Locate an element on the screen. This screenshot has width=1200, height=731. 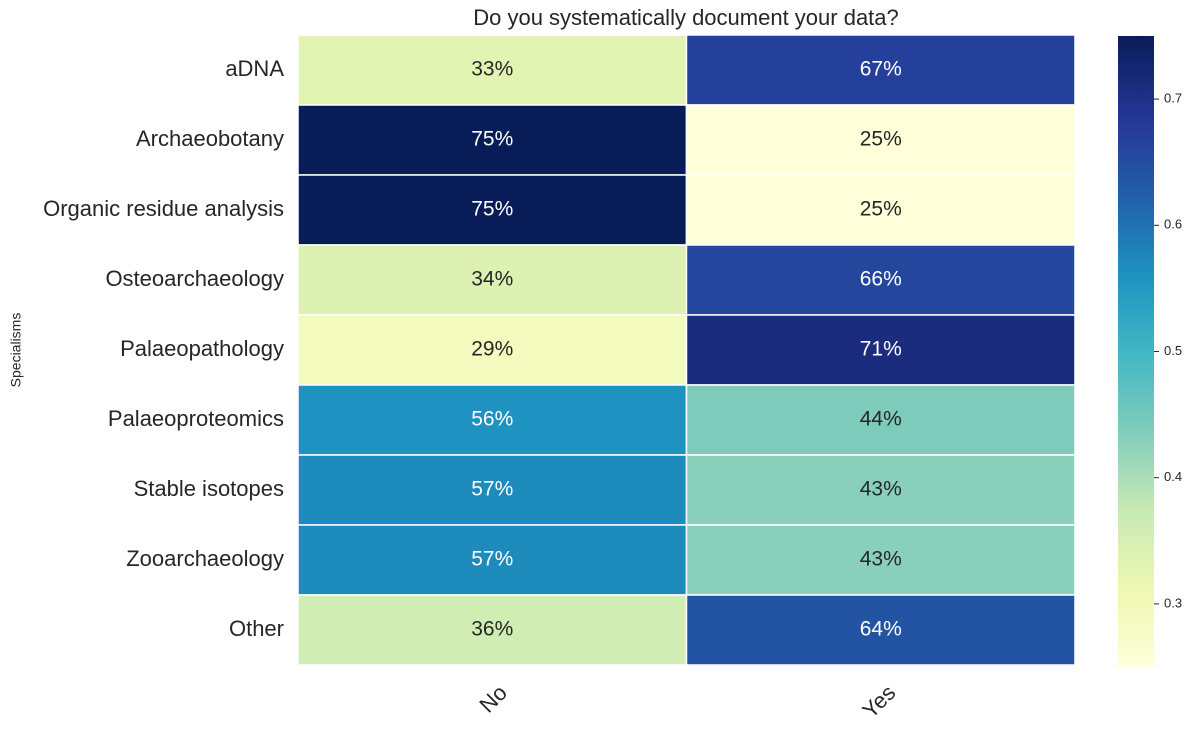
colorbar is located at coordinates (1136, 351).